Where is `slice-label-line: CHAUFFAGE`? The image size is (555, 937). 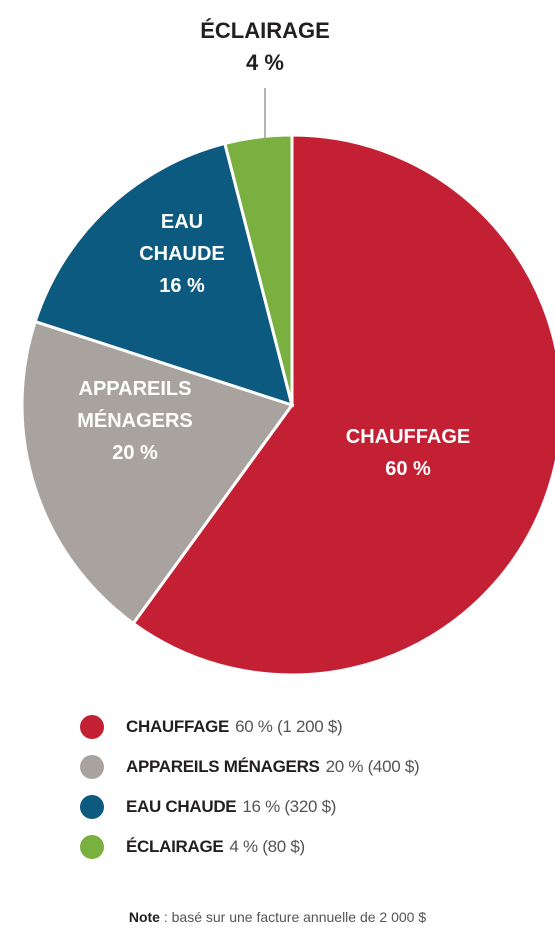
slice-label-line: CHAUFFAGE is located at coordinates (408, 437).